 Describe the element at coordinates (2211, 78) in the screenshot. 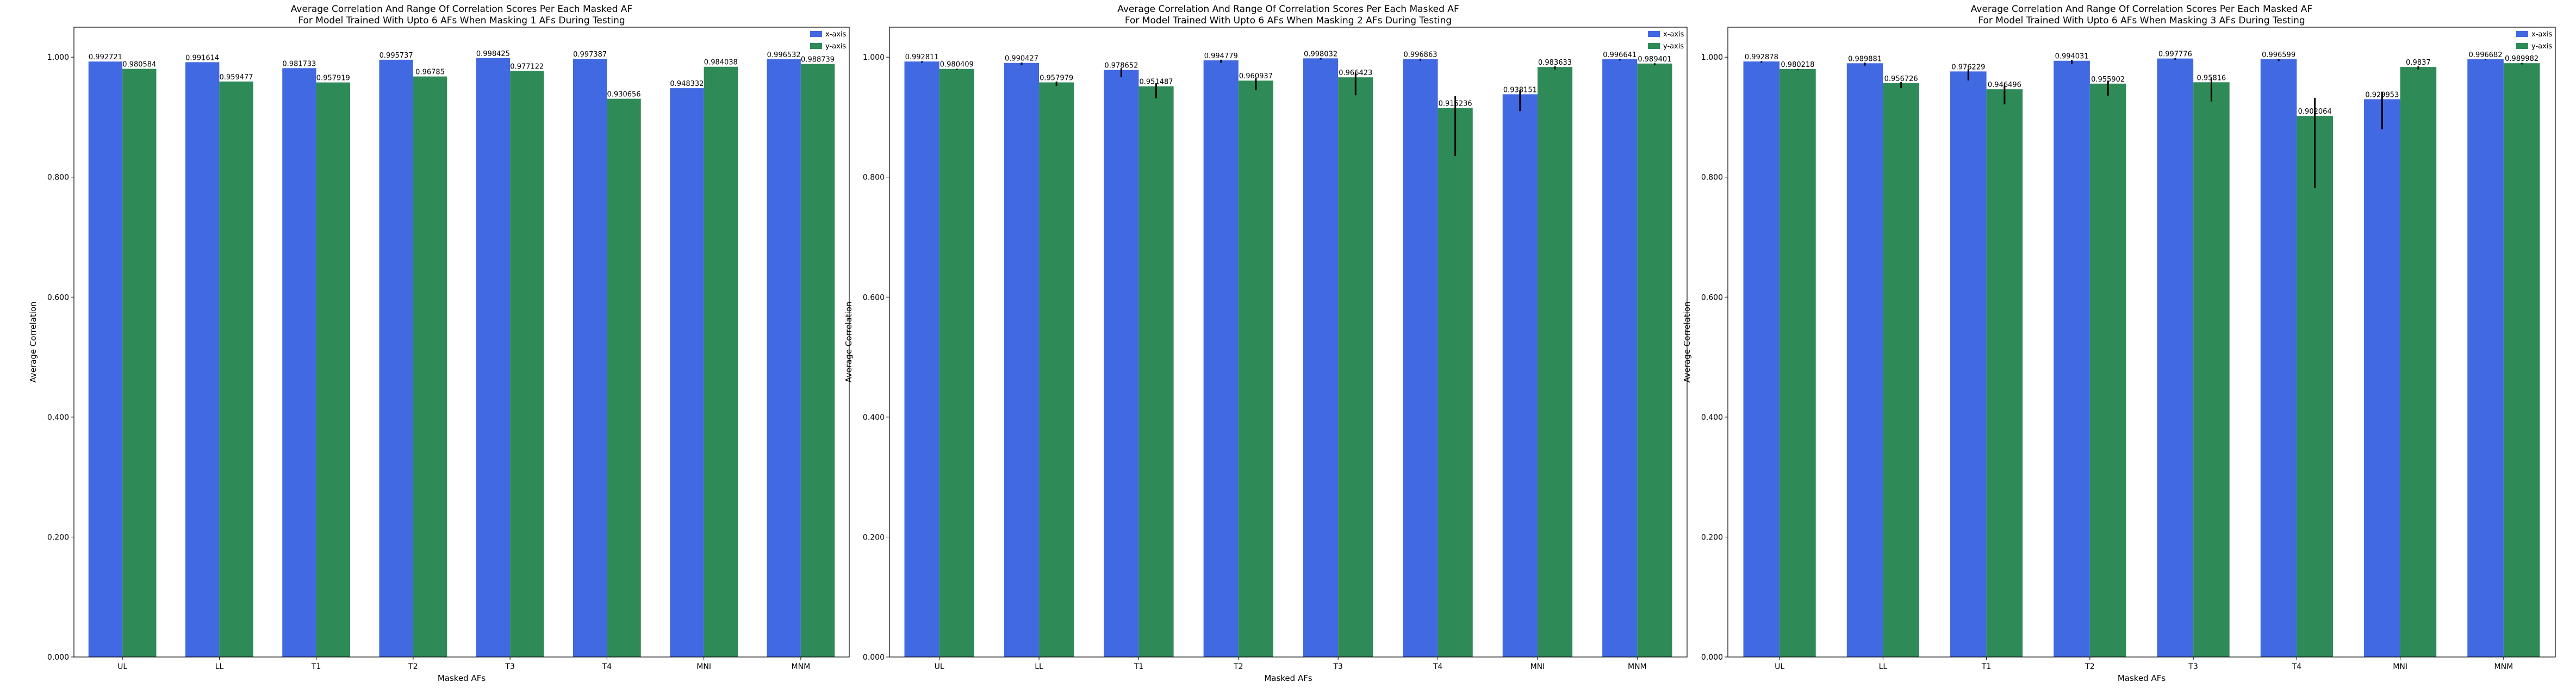

I see `data-label: 0.95816` at that location.